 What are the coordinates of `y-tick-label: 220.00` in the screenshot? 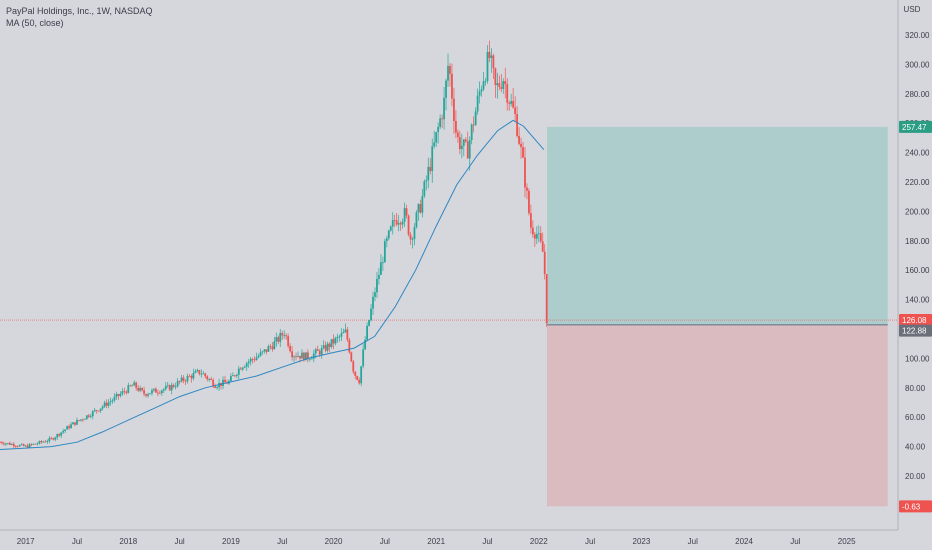 It's located at (917, 182).